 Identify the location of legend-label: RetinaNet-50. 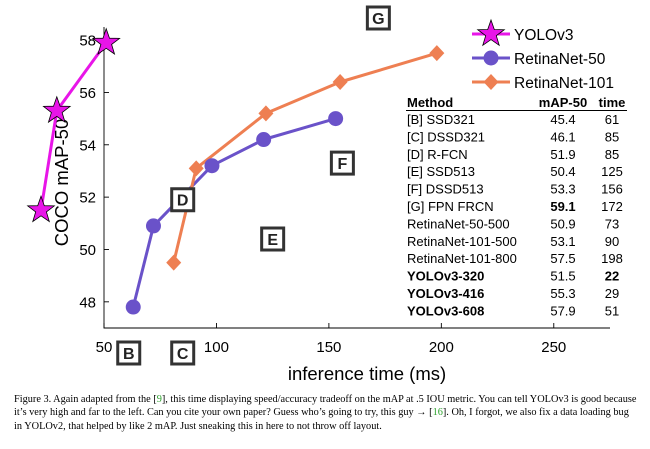
(560, 59).